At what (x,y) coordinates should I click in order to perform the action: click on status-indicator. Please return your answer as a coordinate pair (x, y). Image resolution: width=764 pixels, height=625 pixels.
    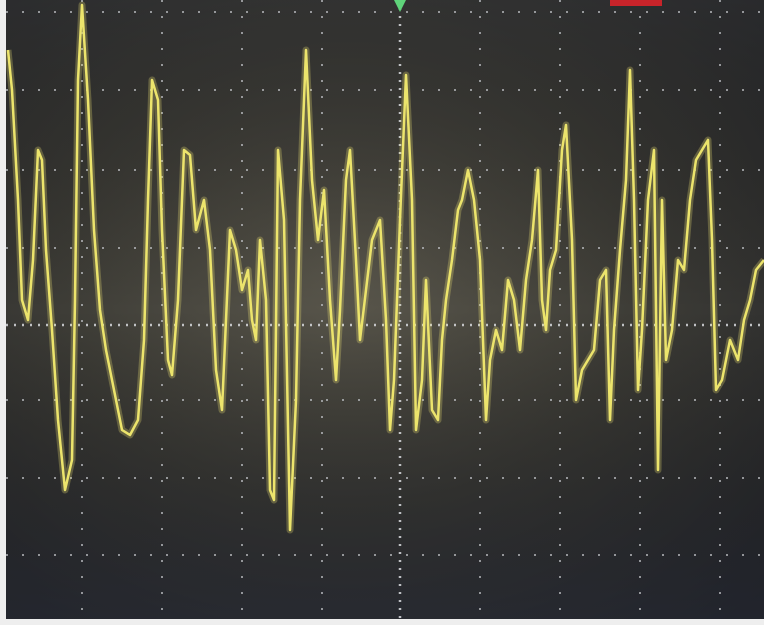
    Looking at the image, I should click on (636, 3).